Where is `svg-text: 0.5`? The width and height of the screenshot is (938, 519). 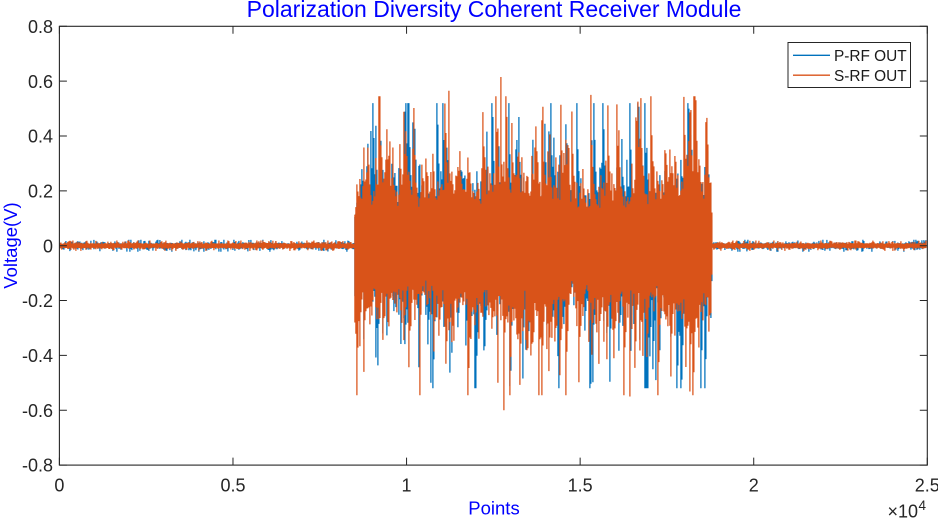 svg-text: 0.5 is located at coordinates (232, 486).